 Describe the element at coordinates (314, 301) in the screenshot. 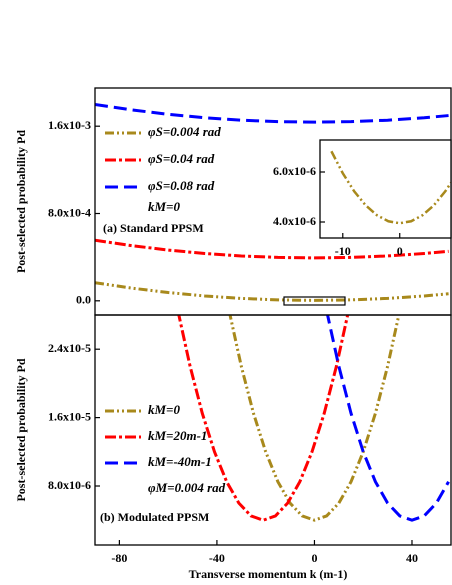

I see `zoom-box` at that location.